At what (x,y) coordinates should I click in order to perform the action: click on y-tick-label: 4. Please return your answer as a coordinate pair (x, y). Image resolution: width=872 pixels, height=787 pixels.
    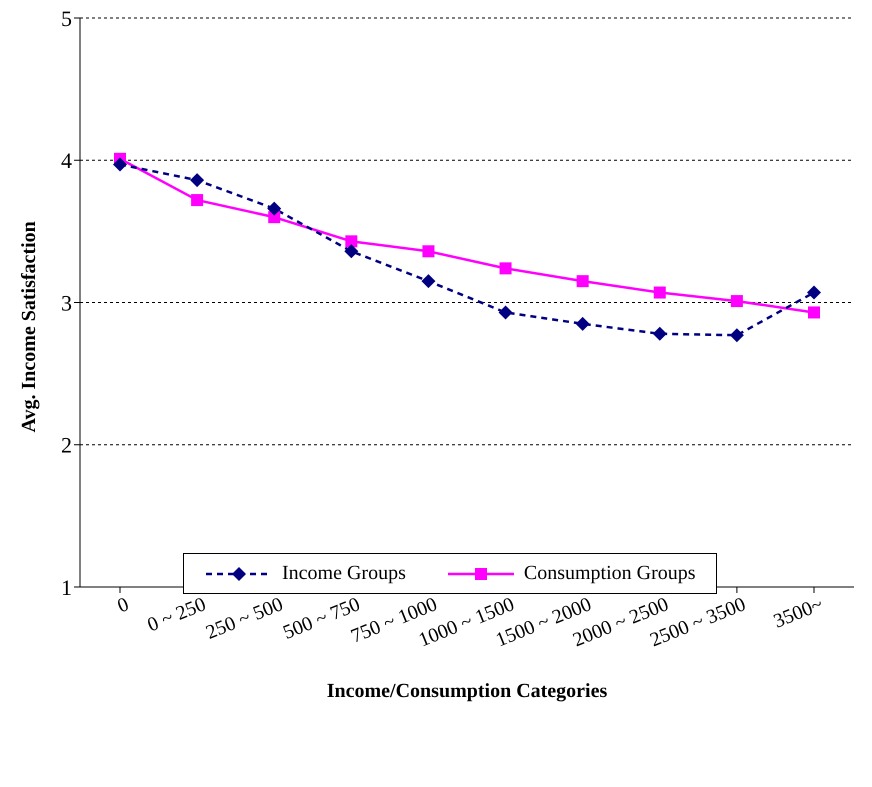
    Looking at the image, I should click on (66, 161).